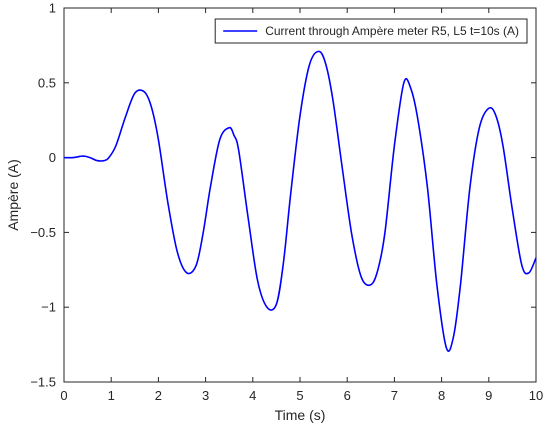 This screenshot has height=430, width=550. What do you see at coordinates (47, 82) in the screenshot?
I see `y-tick-label: 0.5` at bounding box center [47, 82].